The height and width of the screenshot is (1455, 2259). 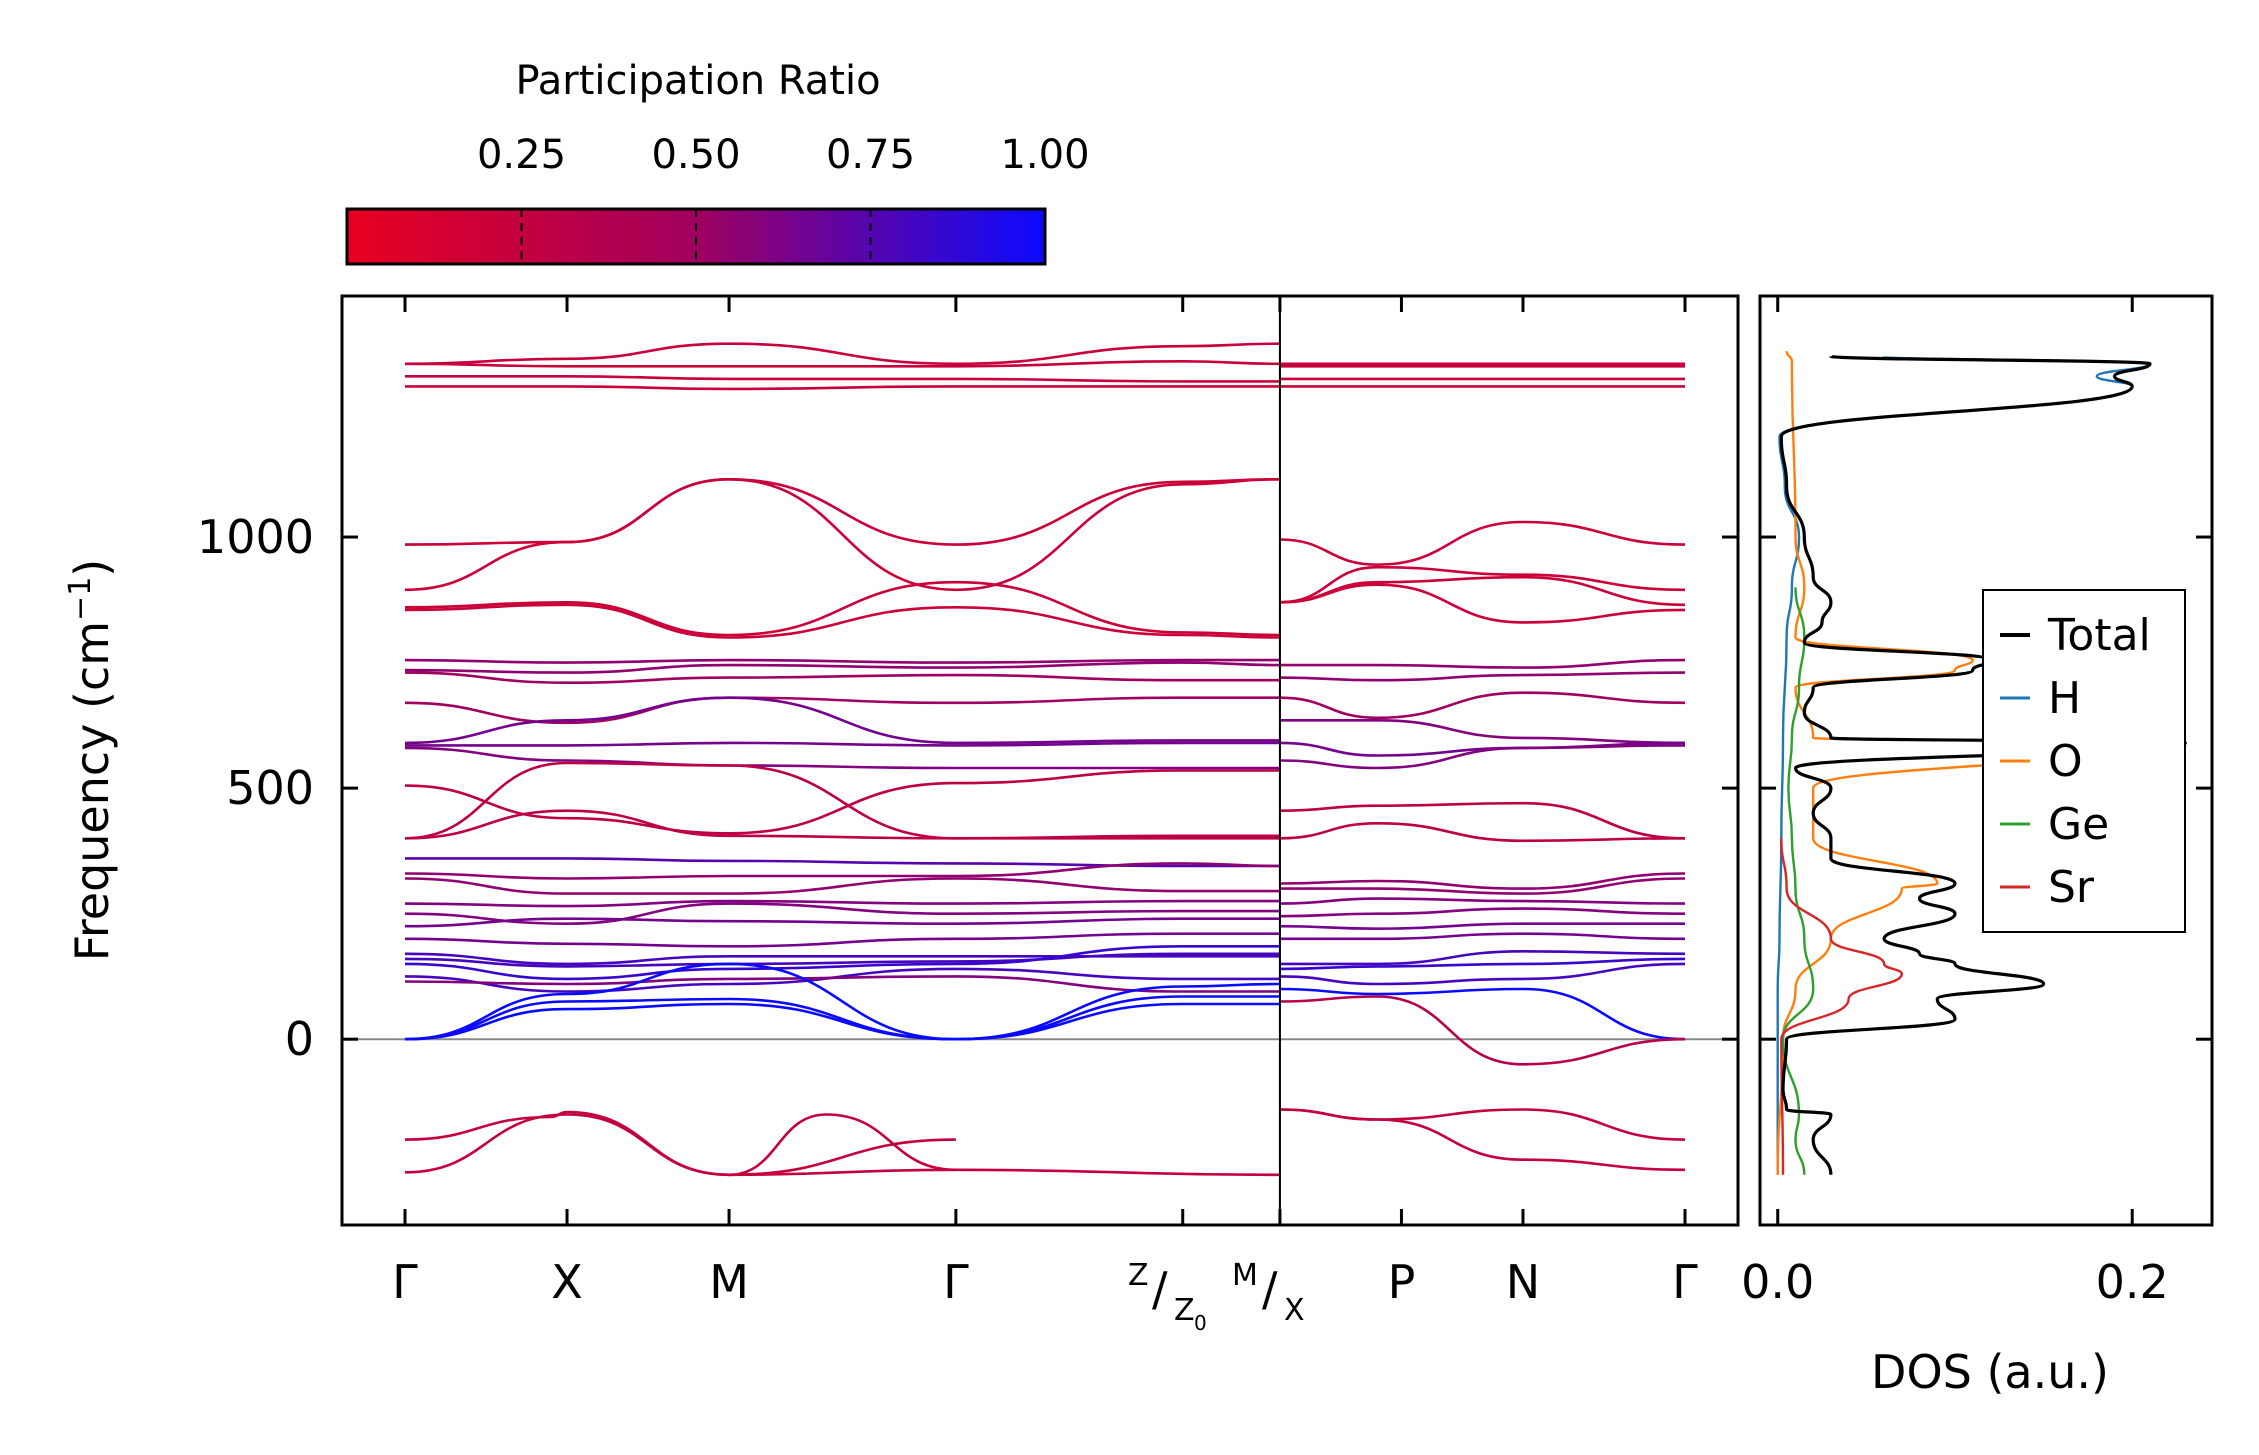 I want to click on legend-label-sr: Sr, so click(x=2071, y=887).